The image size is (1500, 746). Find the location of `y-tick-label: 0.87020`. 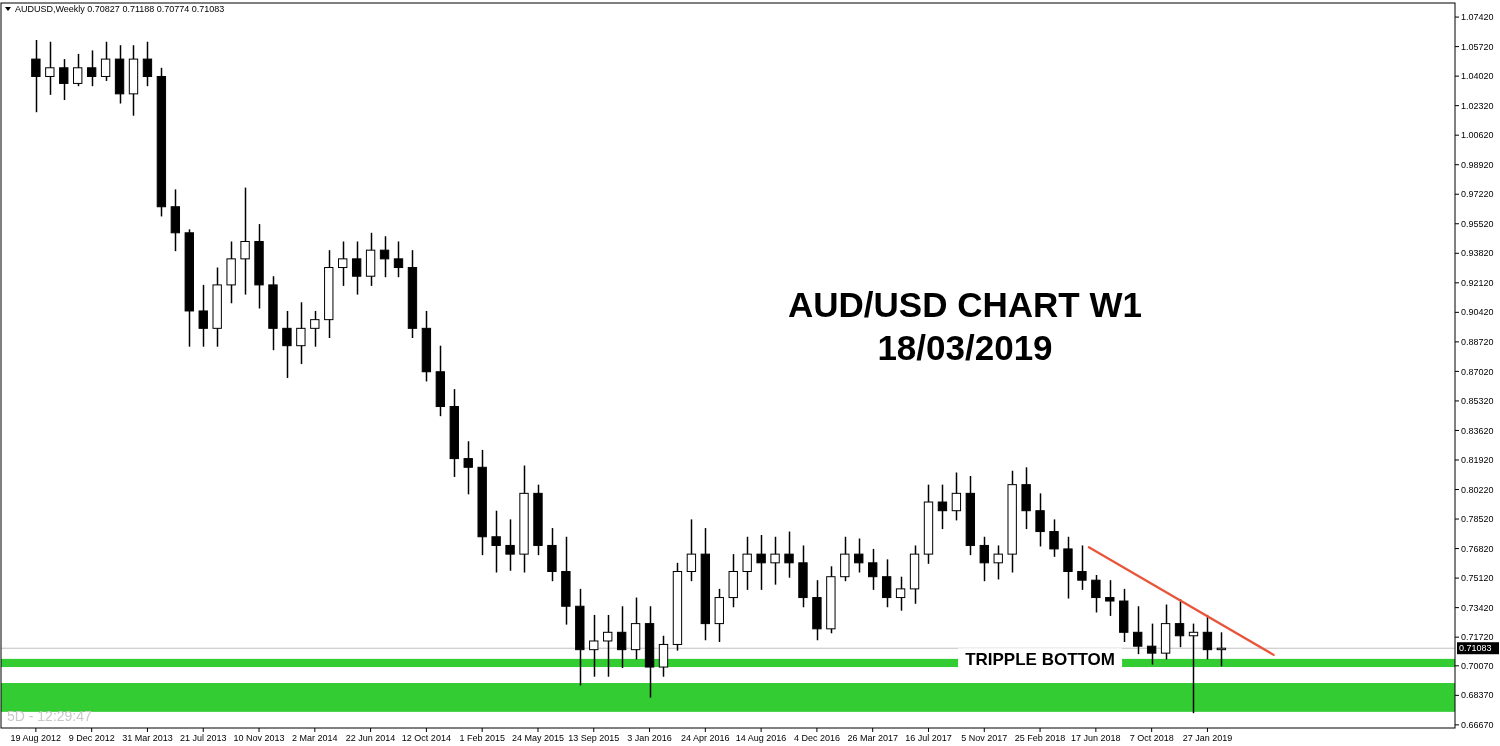

y-tick-label: 0.87020 is located at coordinates (1477, 371).